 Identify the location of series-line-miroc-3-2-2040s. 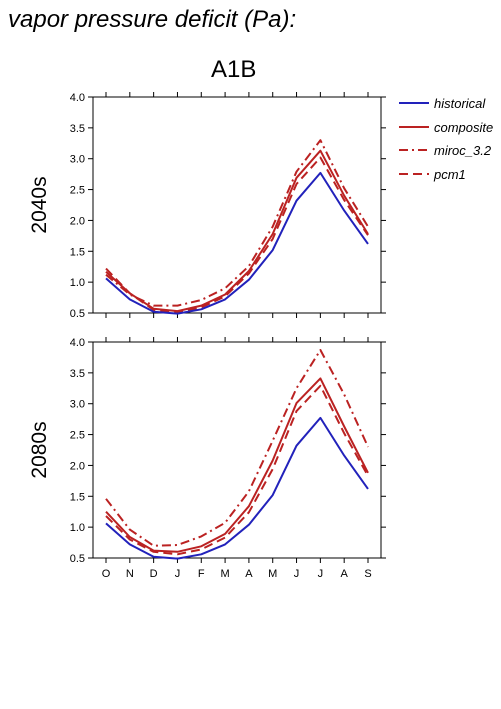
(237, 223).